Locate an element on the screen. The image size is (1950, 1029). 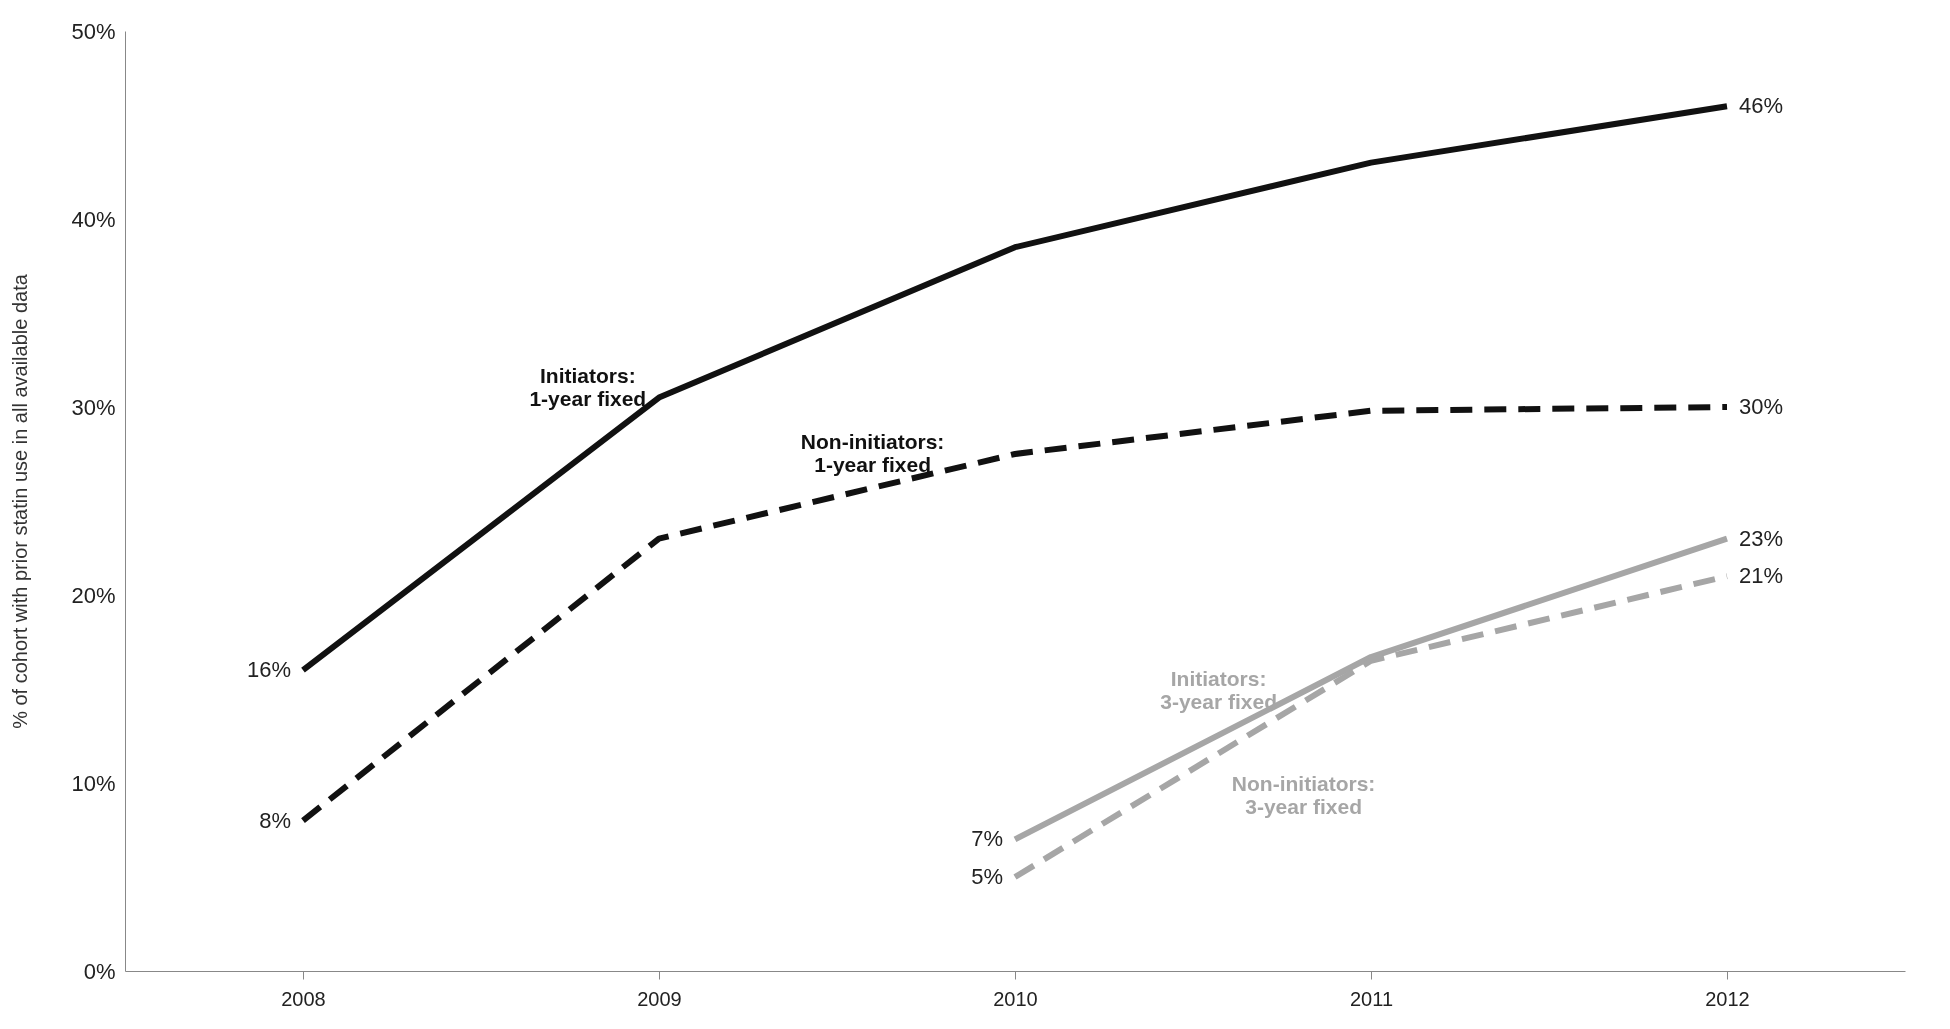
y-tick-label: 30% is located at coordinates (93, 407).